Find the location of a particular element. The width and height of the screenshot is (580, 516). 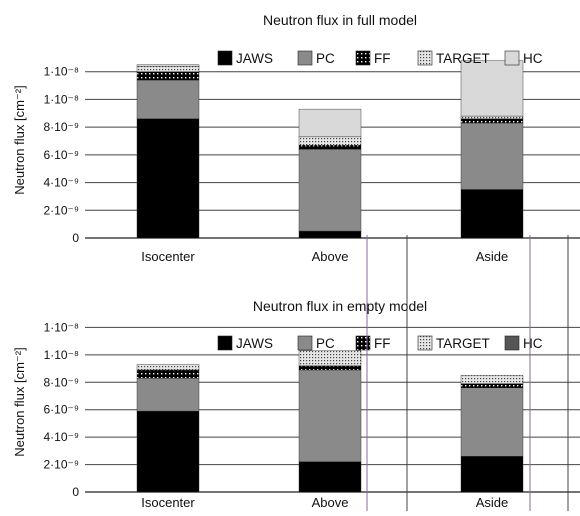

chart-title: Neutron flux in empty model is located at coordinates (340, 306).